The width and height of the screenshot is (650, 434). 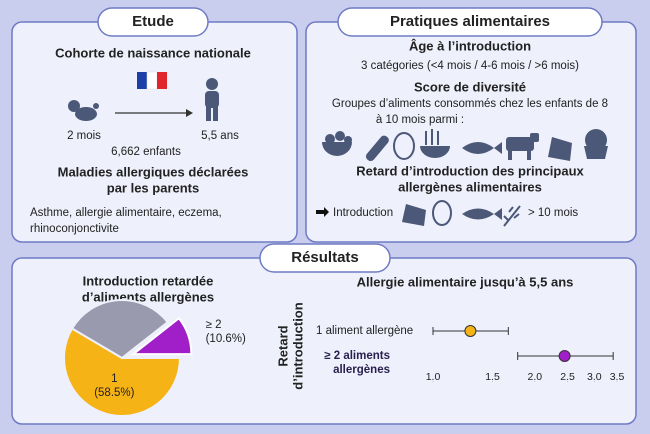 I want to click on label: 6,662 enfants, so click(x=146, y=152).